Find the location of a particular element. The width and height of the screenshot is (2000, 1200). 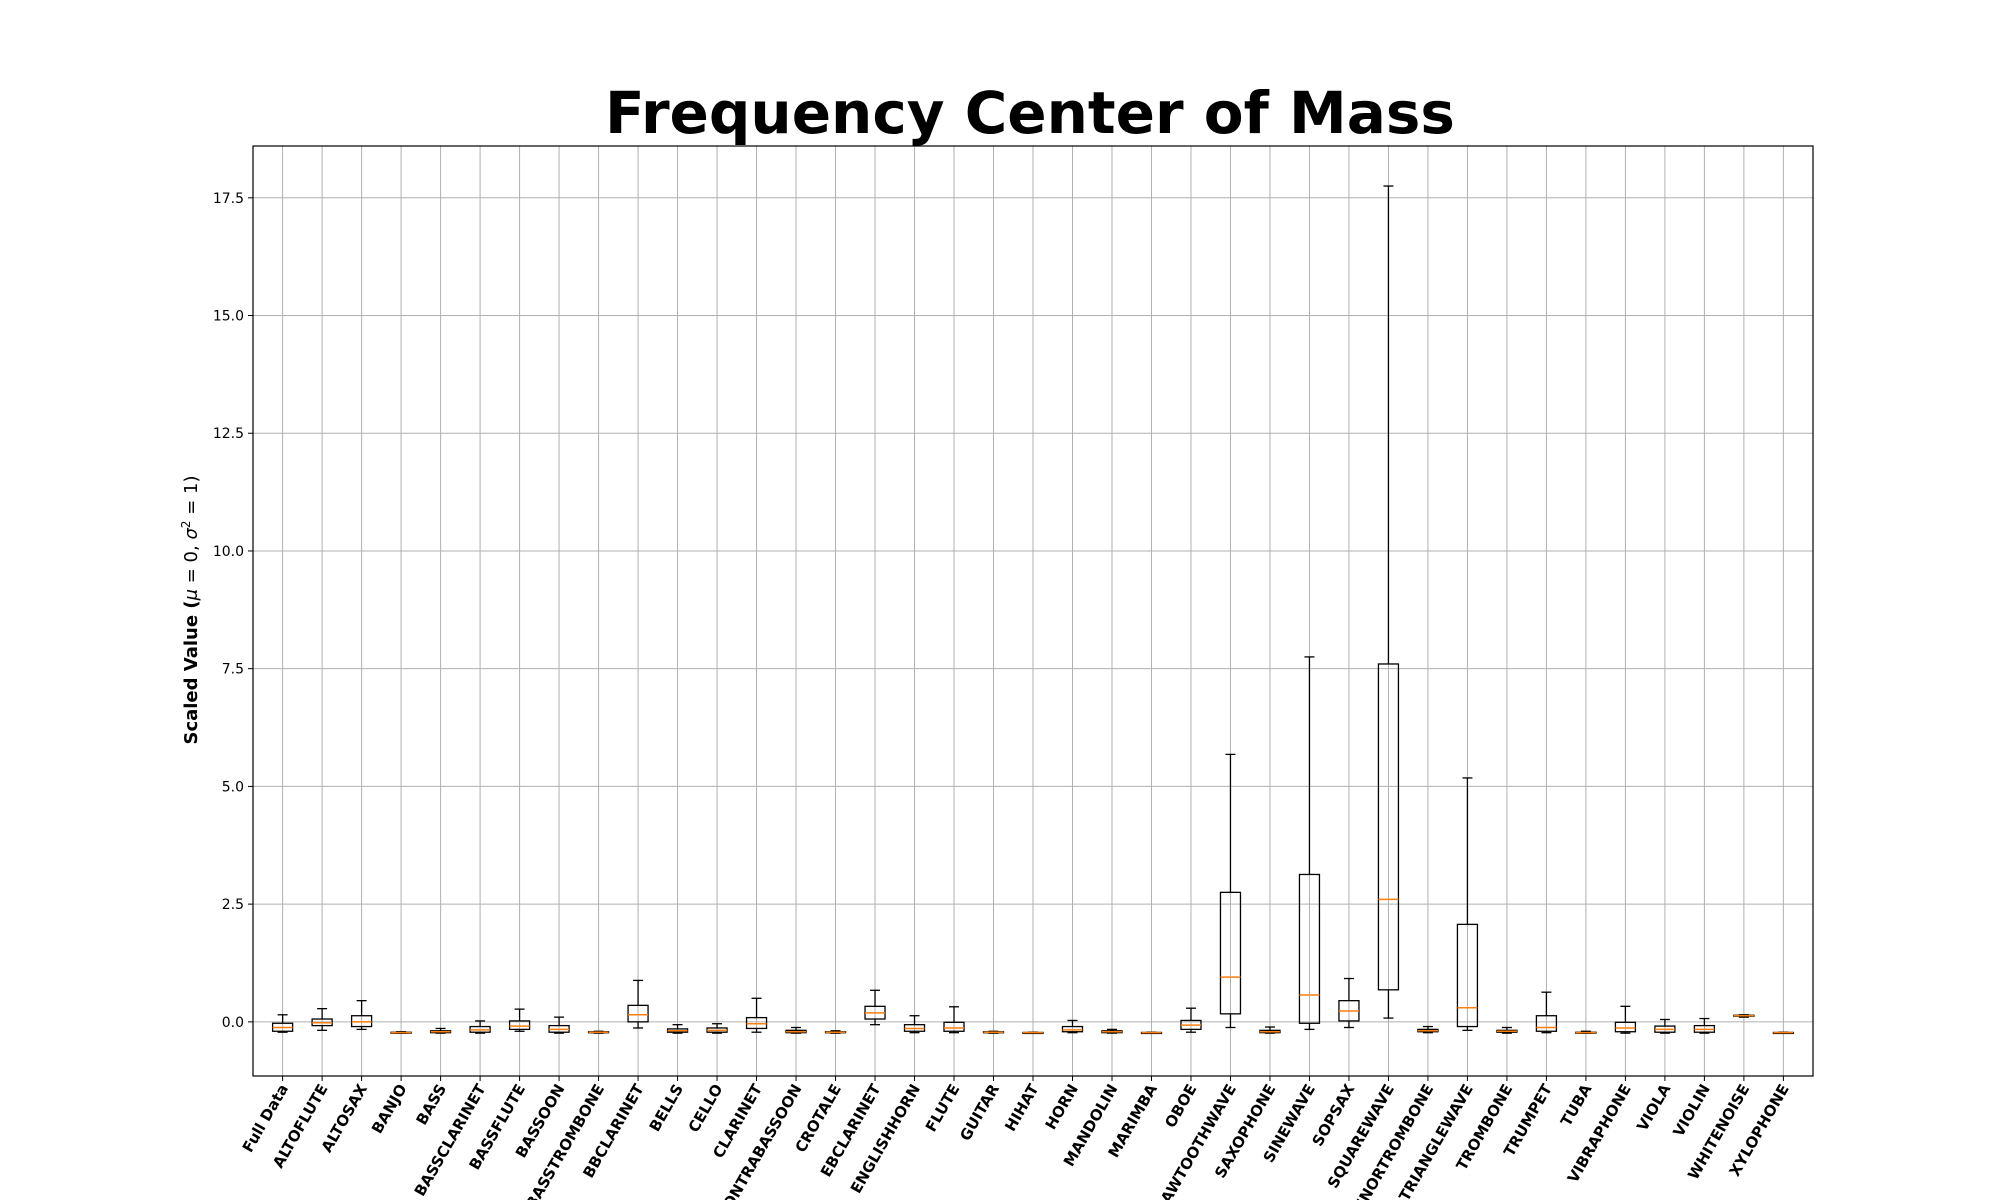

y-tick-label: 10.0 is located at coordinates (228, 552).